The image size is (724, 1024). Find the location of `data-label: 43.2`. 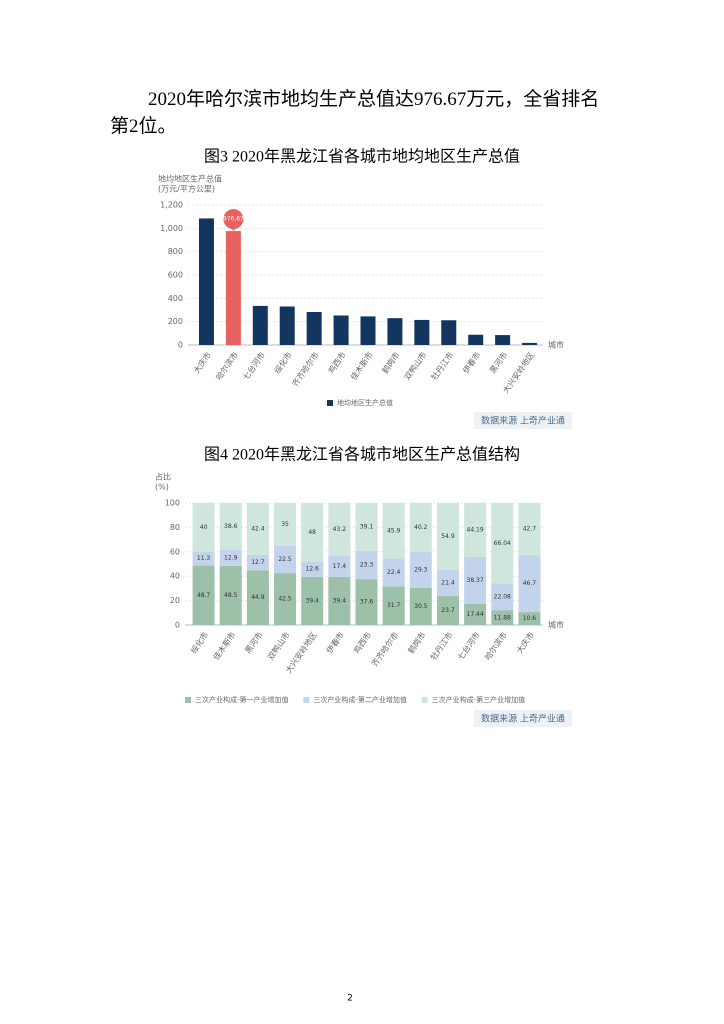

data-label: 43.2 is located at coordinates (340, 529).